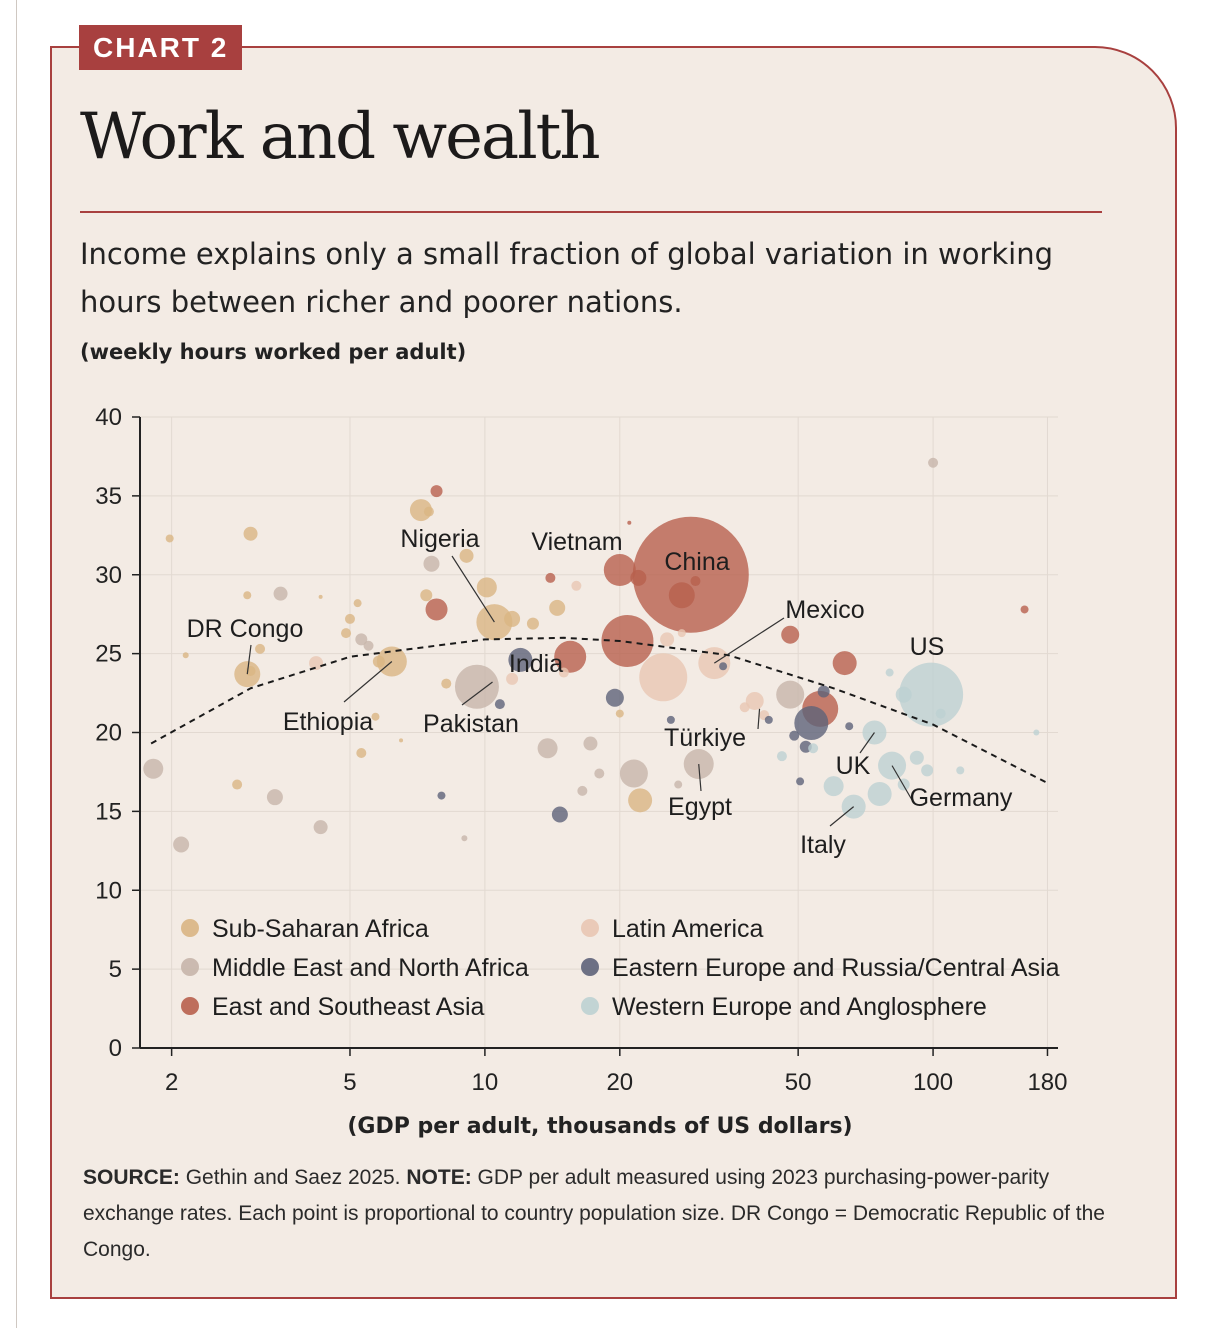 The image size is (1206, 1328). I want to click on y-tick-label: 0, so click(115, 1048).